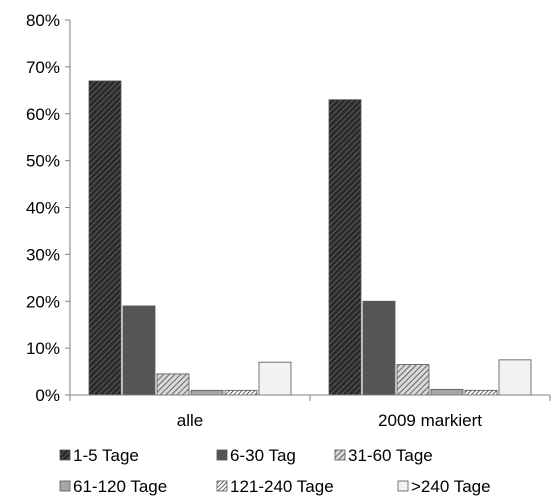  What do you see at coordinates (43, 301) in the screenshot?
I see `y-tick-label: 20%` at bounding box center [43, 301].